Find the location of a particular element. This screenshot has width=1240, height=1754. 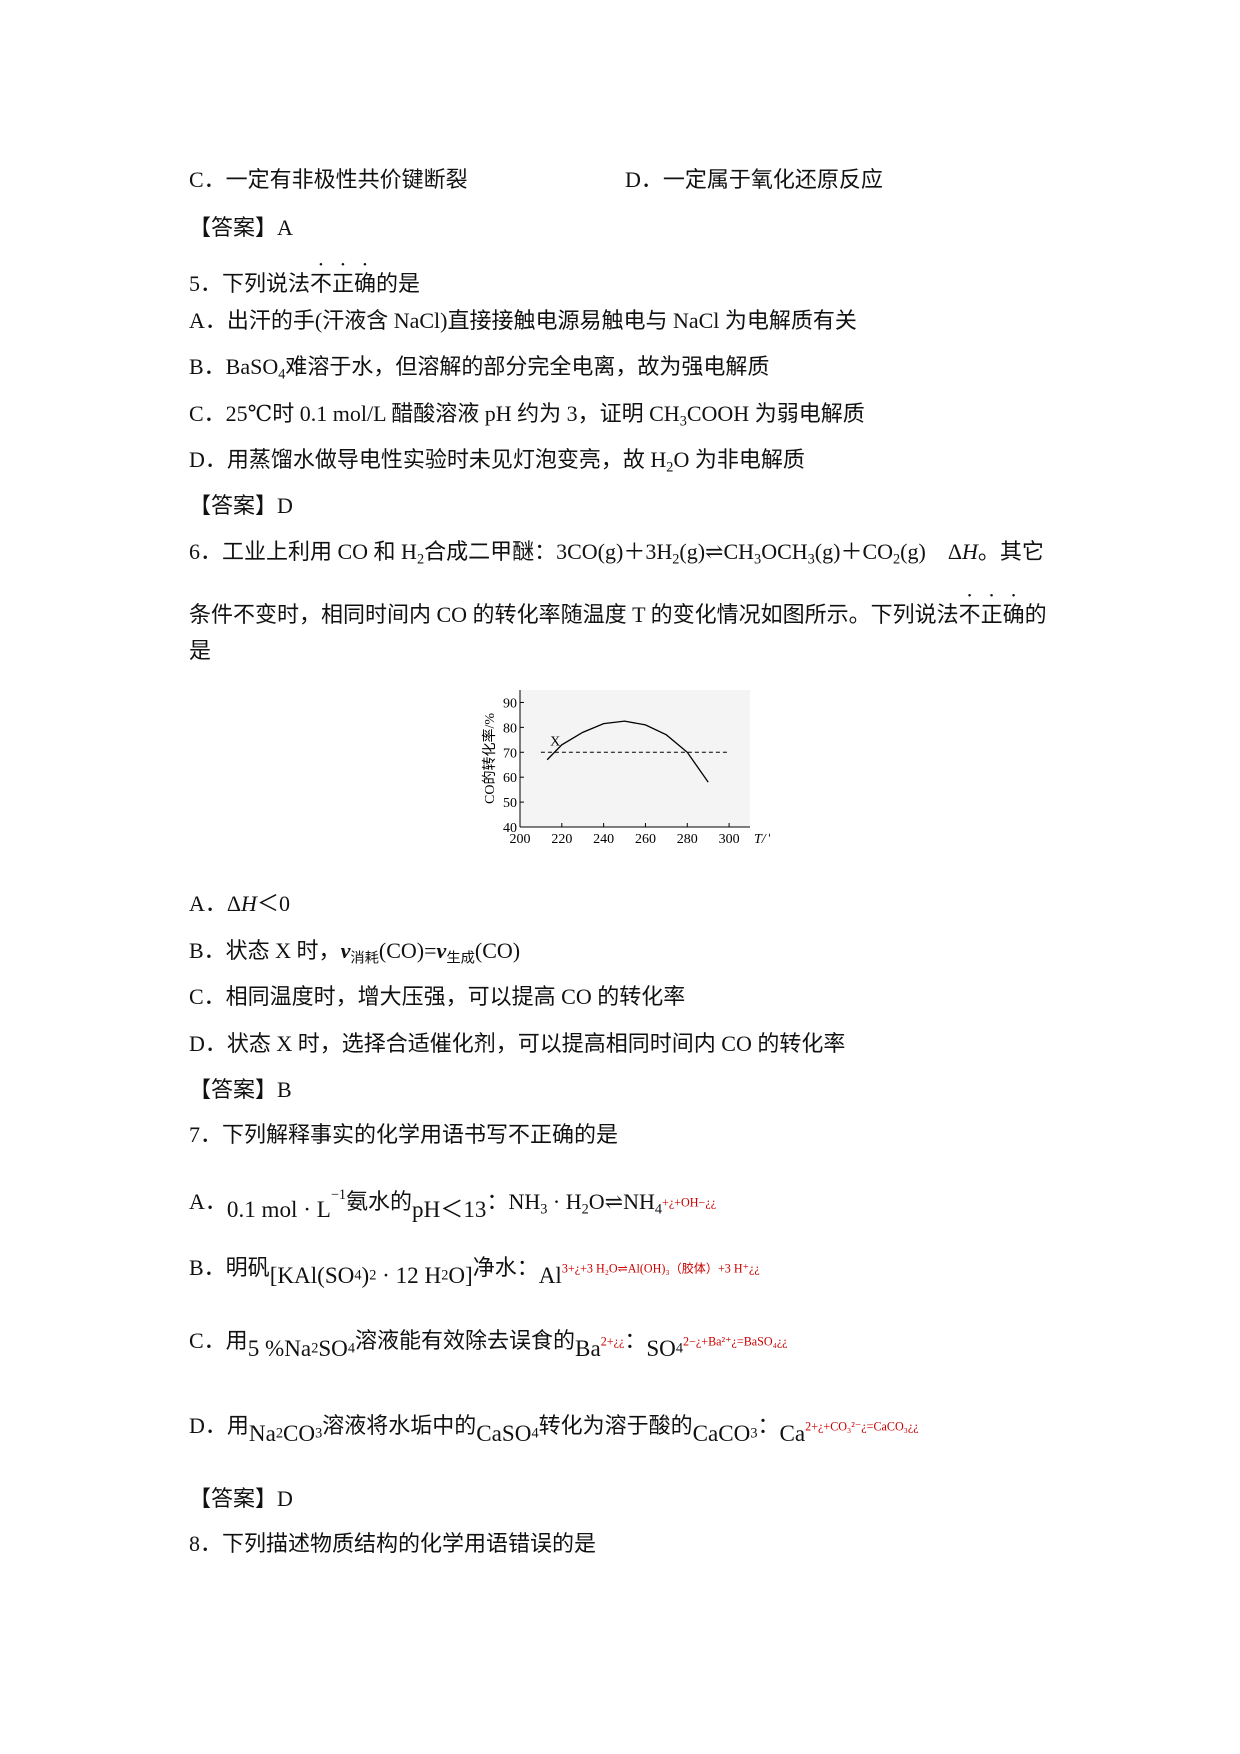

text-line: 是 is located at coordinates (200, 651).